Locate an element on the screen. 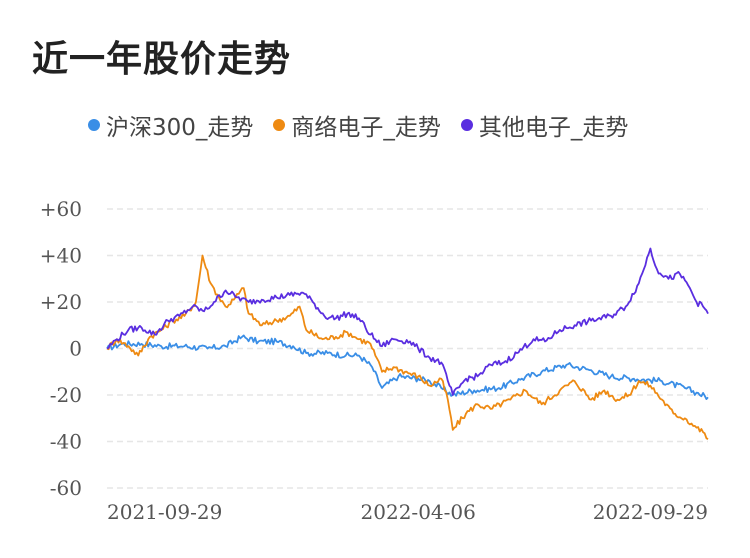 This screenshot has height=558, width=750. legend-label-other-electronics: 其他电子_走势 is located at coordinates (553, 128).